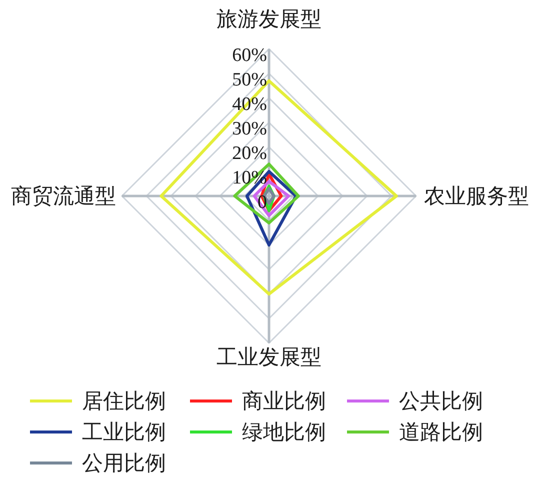 The image size is (536, 481). Describe the element at coordinates (269, 357) in the screenshot. I see `spoke-label: 工业发展型` at that location.